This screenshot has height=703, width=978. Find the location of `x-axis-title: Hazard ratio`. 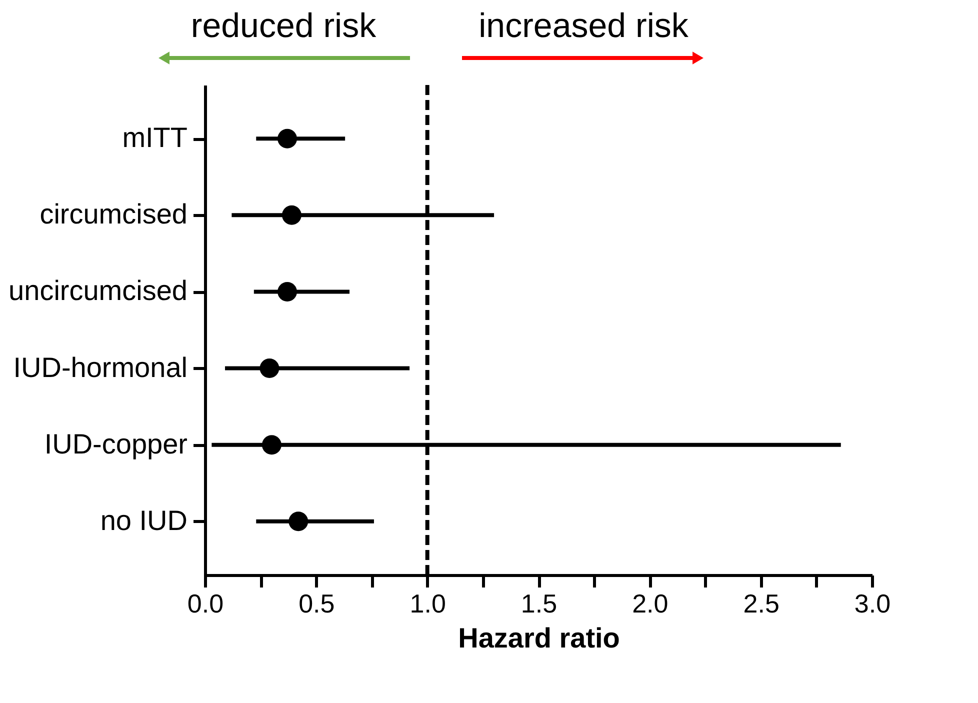

x-axis-title: Hazard ratio is located at coordinates (539, 638).